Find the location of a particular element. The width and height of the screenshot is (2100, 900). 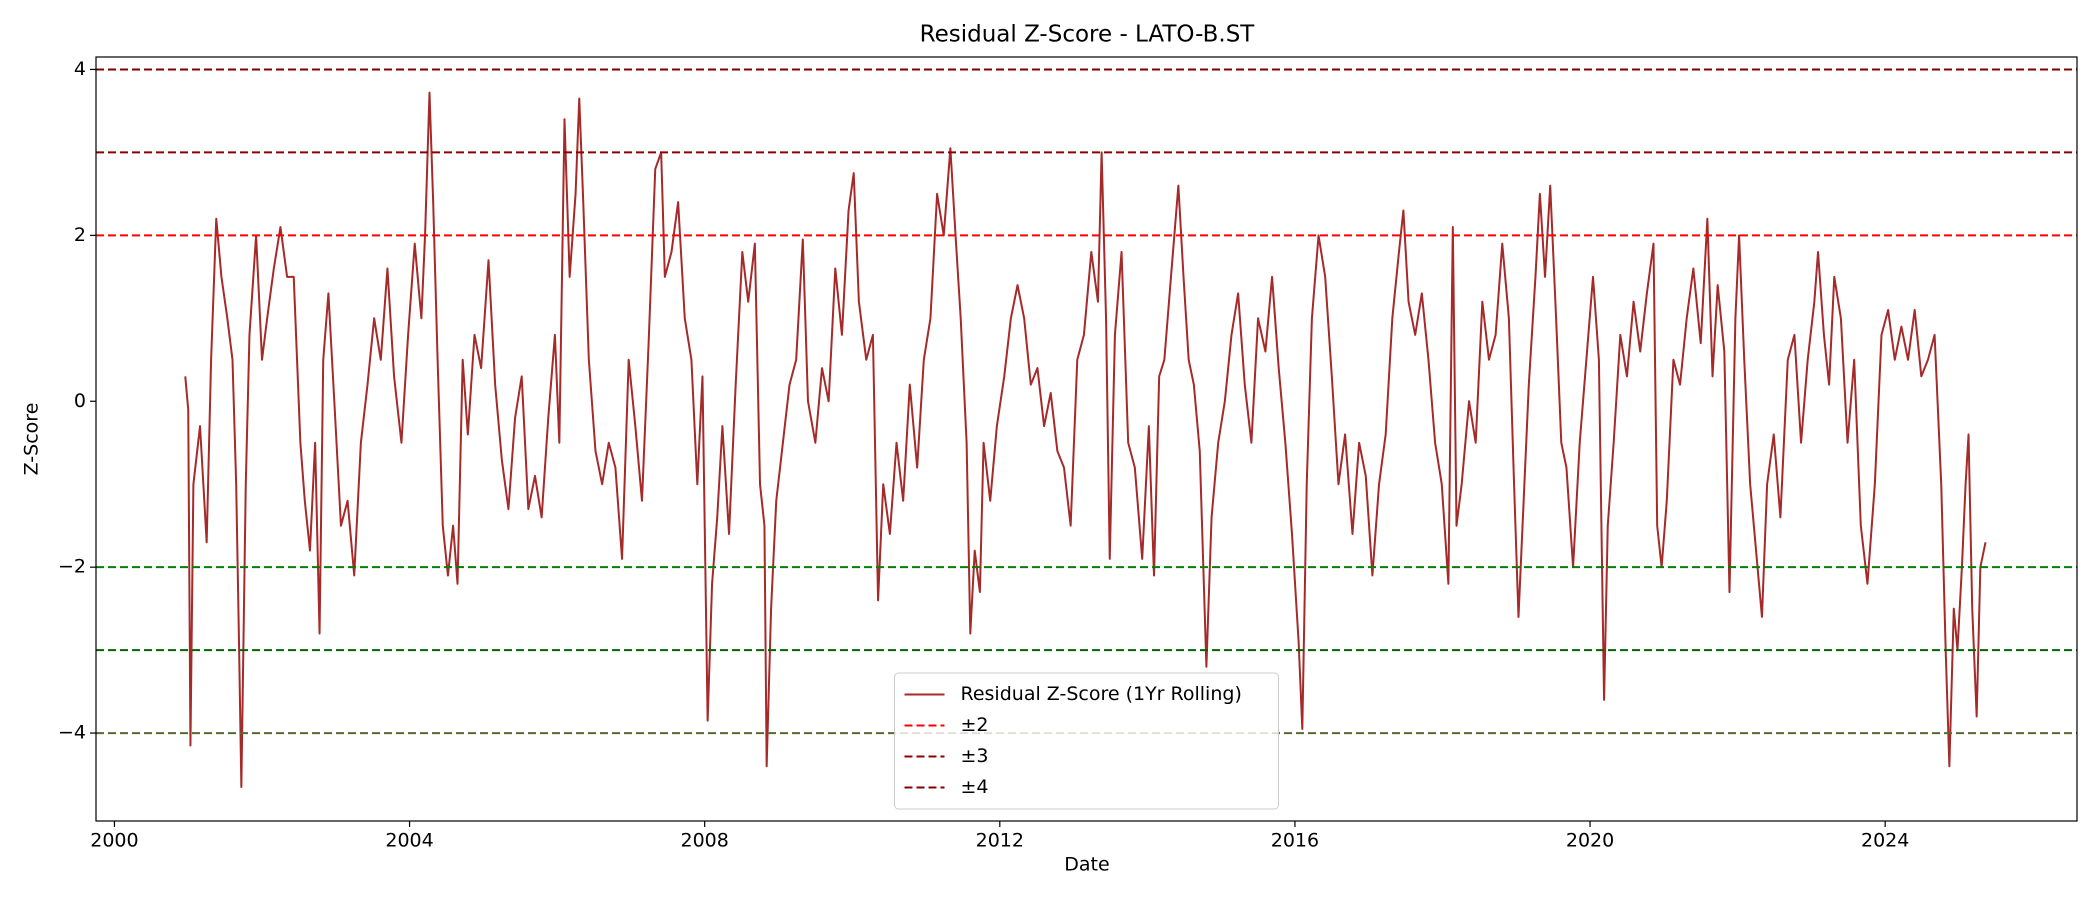

x-tick-label: 2012 is located at coordinates (1000, 841).